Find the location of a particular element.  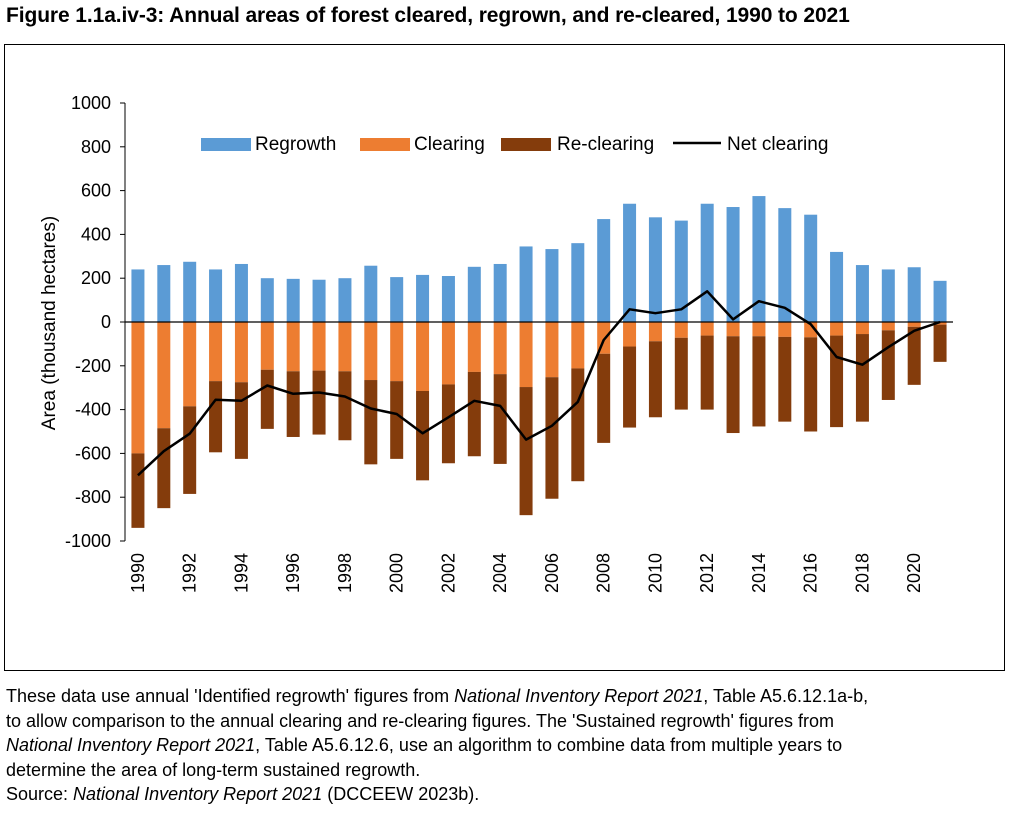

x-tick-label-2002: 2002 is located at coordinates (448, 573).